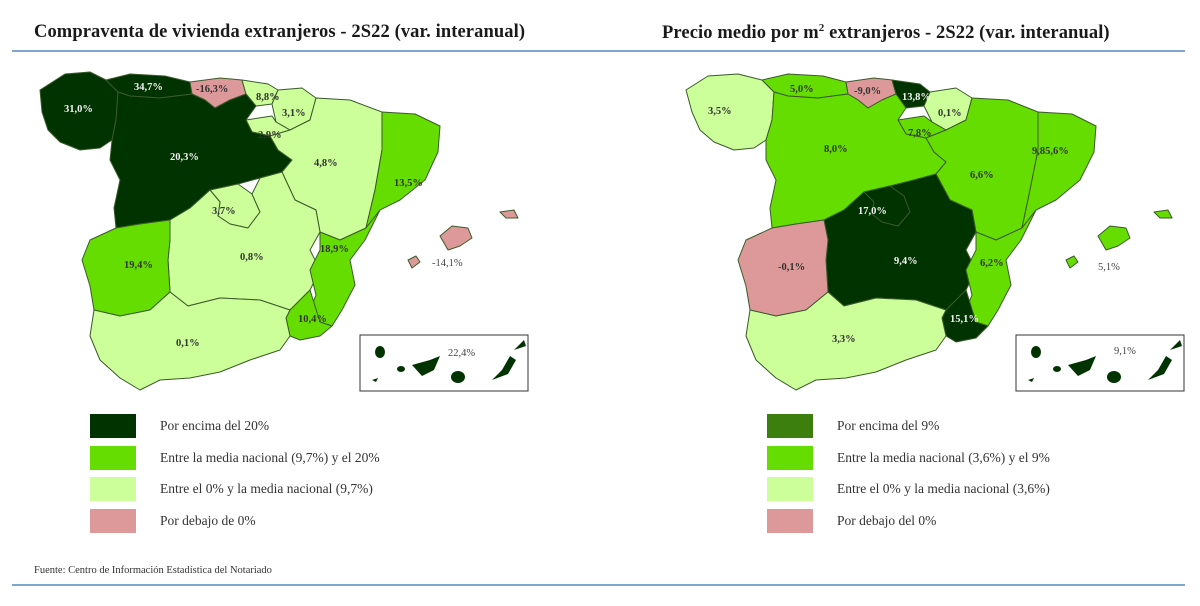 The width and height of the screenshot is (1200, 606). What do you see at coordinates (326, 163) in the screenshot?
I see `label-aragon: 4,8%` at bounding box center [326, 163].